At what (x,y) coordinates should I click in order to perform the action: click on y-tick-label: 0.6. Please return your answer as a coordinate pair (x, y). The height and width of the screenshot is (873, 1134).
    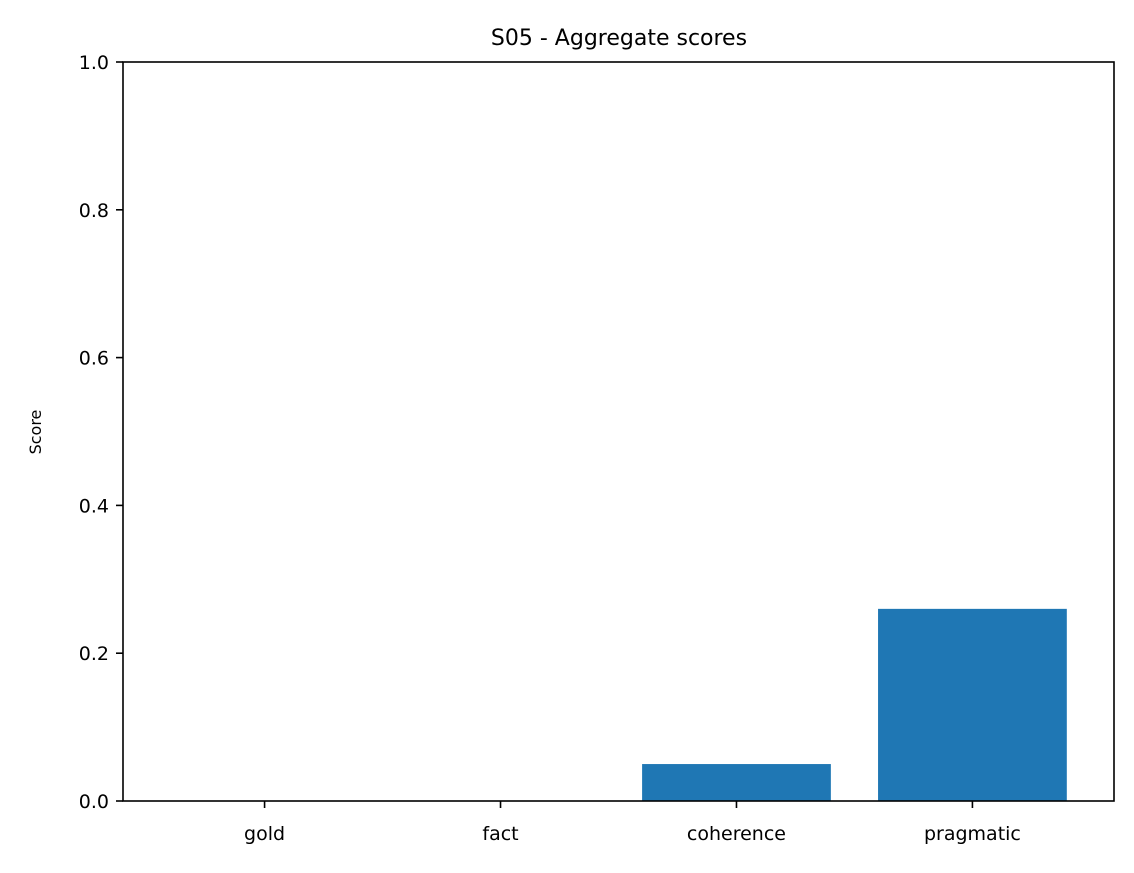
    Looking at the image, I should click on (94, 359).